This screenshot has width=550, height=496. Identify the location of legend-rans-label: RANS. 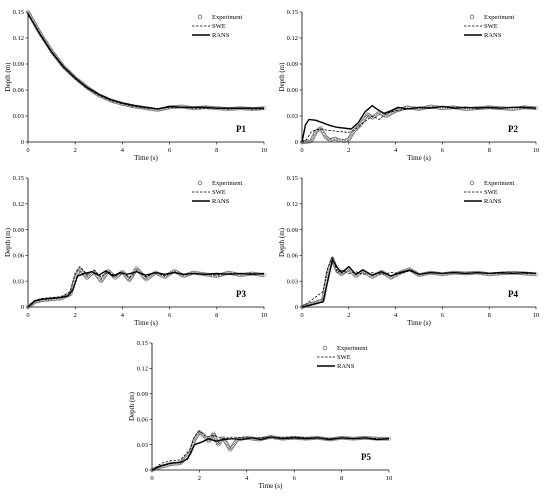
(493, 35).